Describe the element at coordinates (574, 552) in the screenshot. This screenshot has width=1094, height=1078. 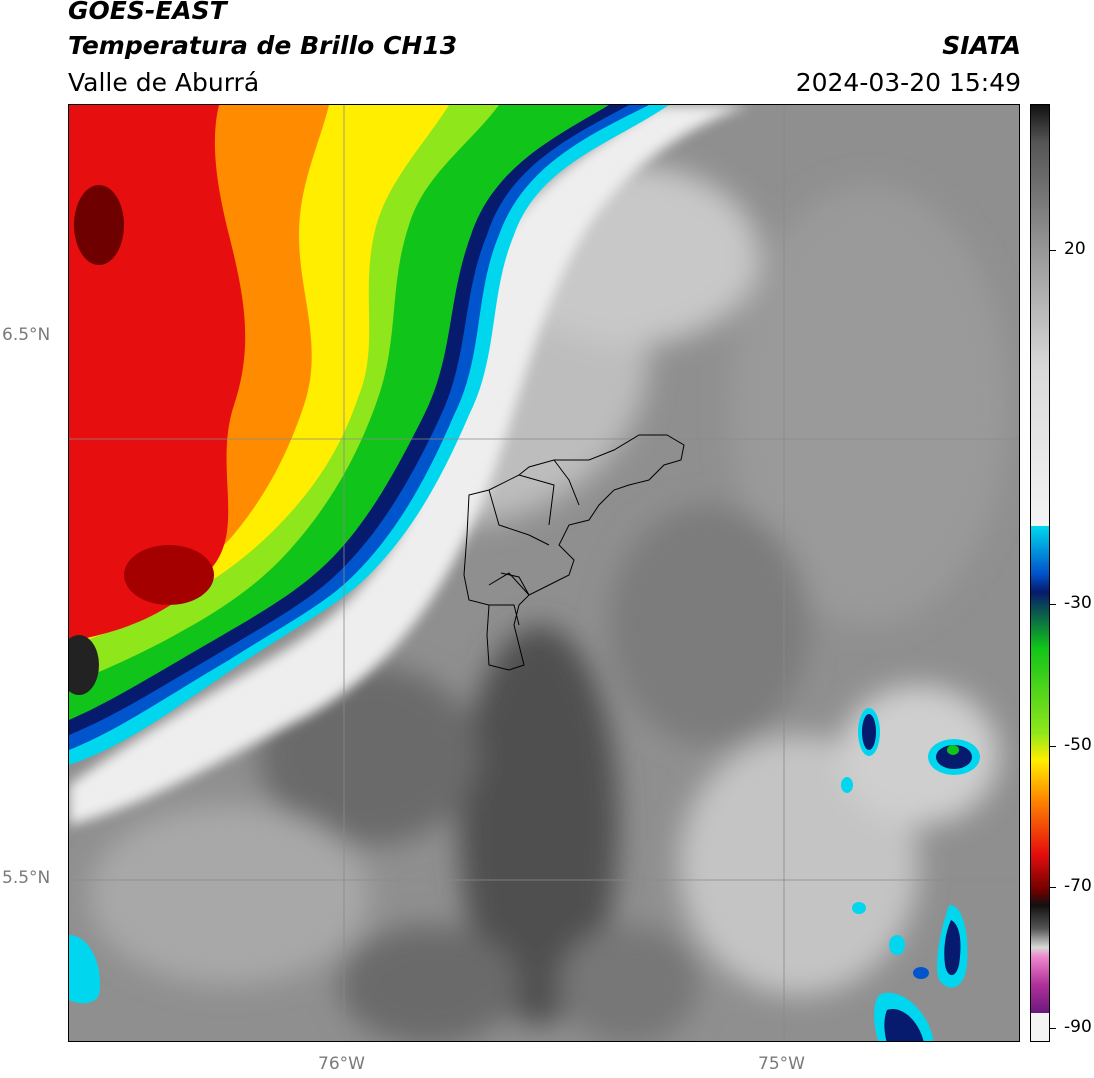
I see `municipal-boundaries` at that location.